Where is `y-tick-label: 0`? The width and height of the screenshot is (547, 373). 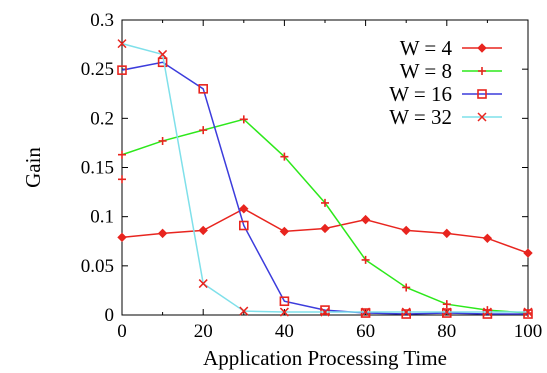
y-tick-label: 0 is located at coordinates (110, 315).